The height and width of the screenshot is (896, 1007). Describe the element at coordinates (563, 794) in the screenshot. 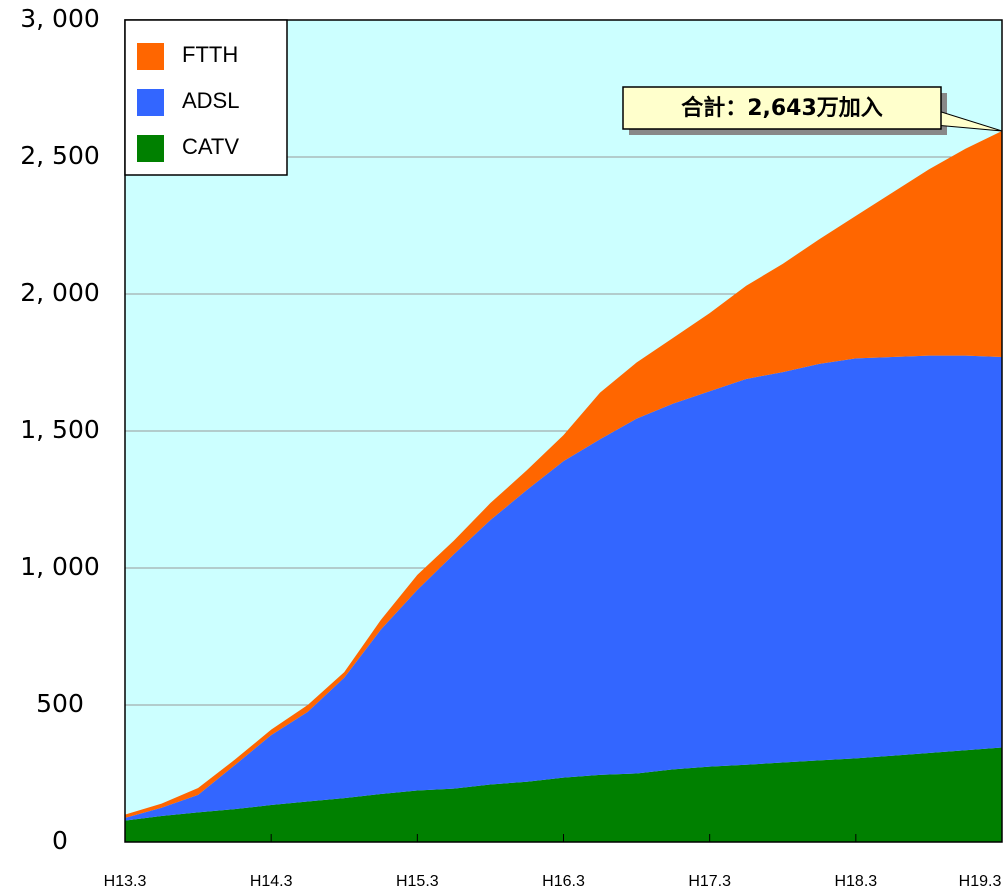

I see `area` at that location.